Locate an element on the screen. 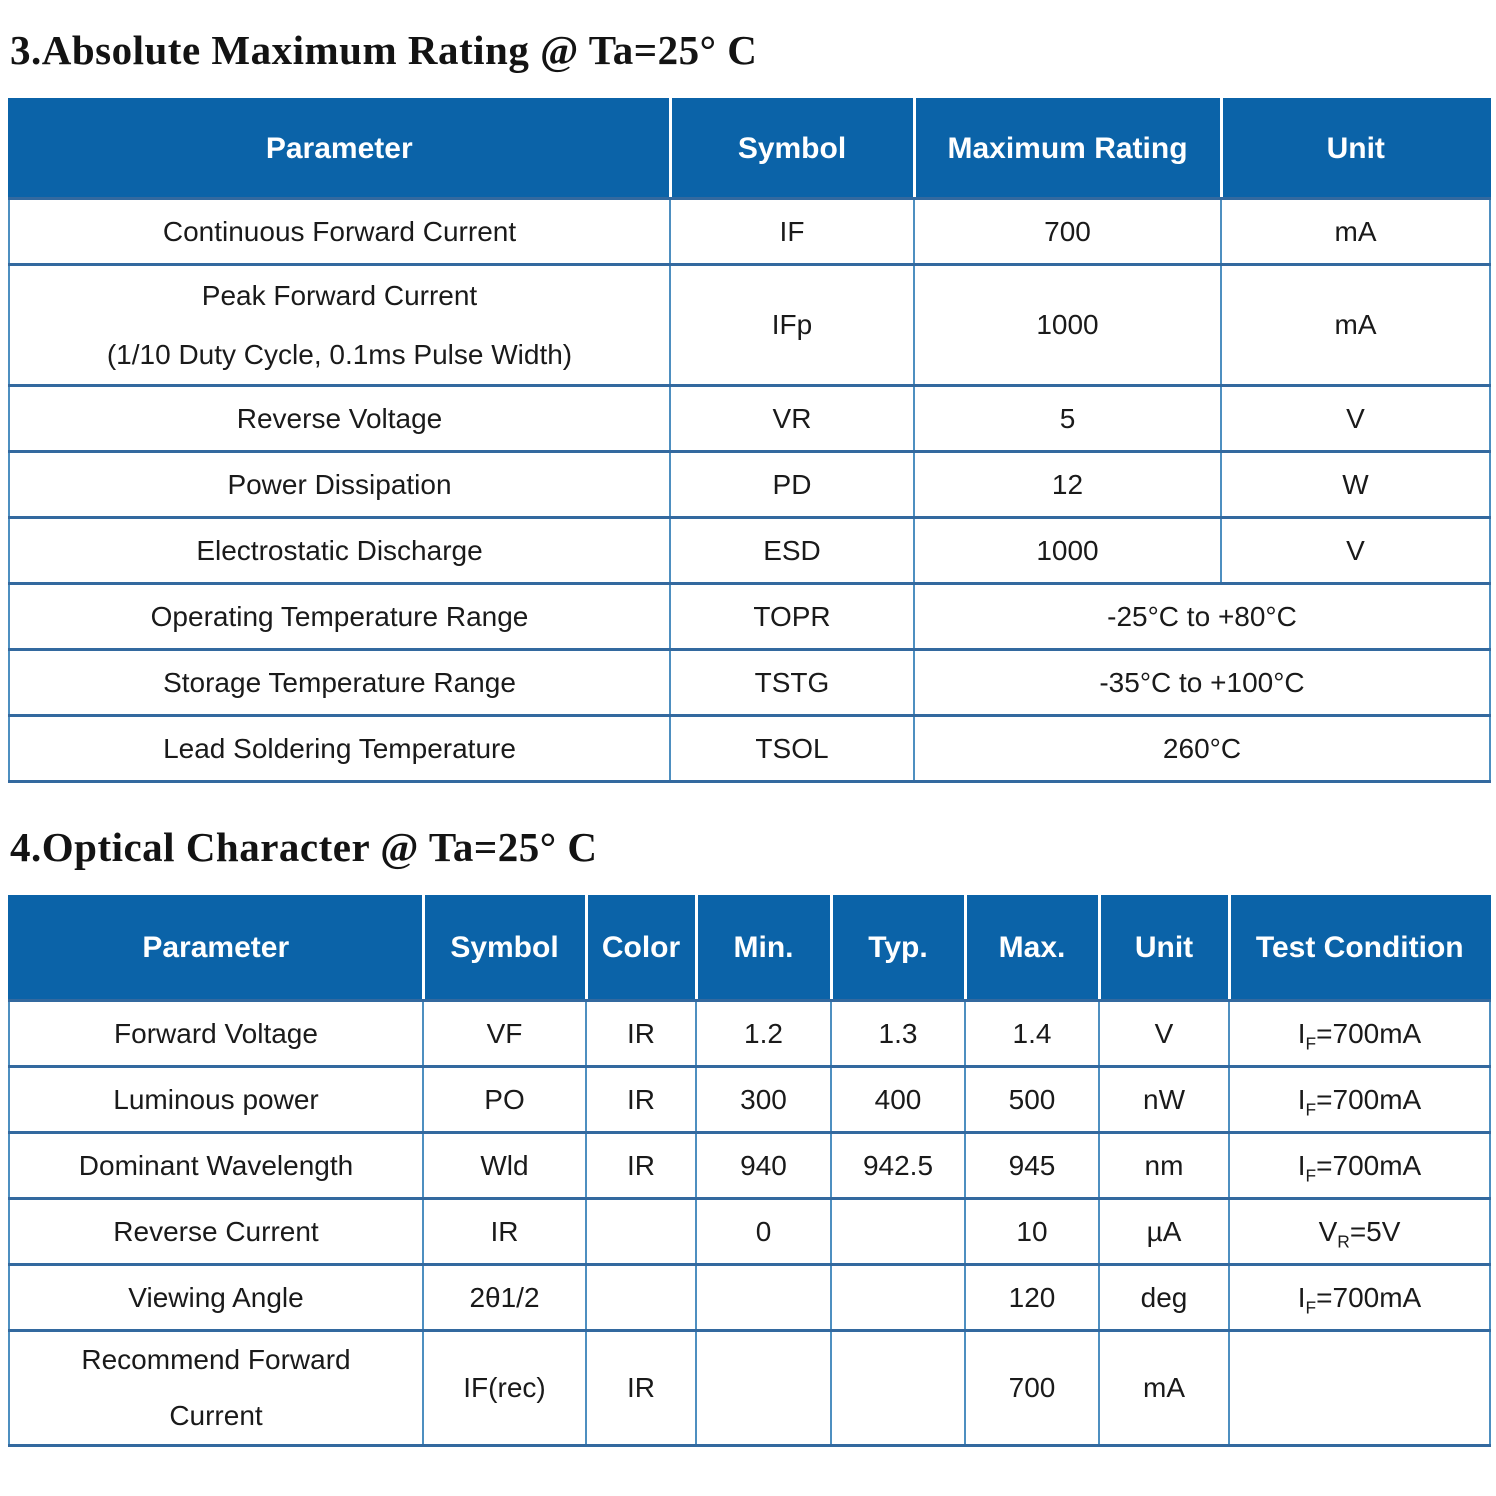  symbol-cell: 2θ1/2 is located at coordinates (504, 1297).